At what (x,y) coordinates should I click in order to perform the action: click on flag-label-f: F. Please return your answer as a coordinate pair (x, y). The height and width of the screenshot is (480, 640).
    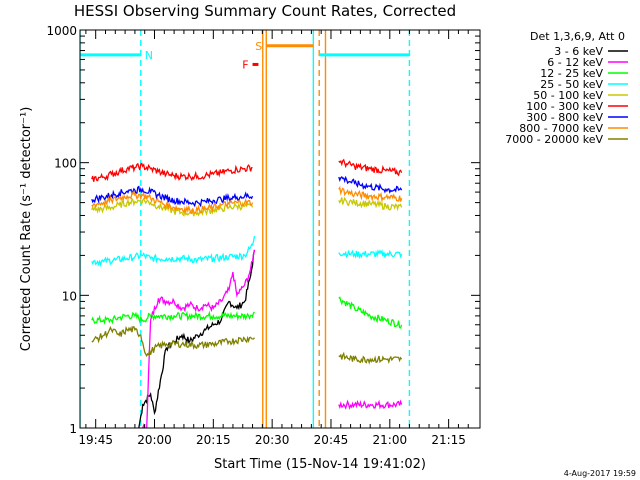
    Looking at the image, I should click on (245, 64).